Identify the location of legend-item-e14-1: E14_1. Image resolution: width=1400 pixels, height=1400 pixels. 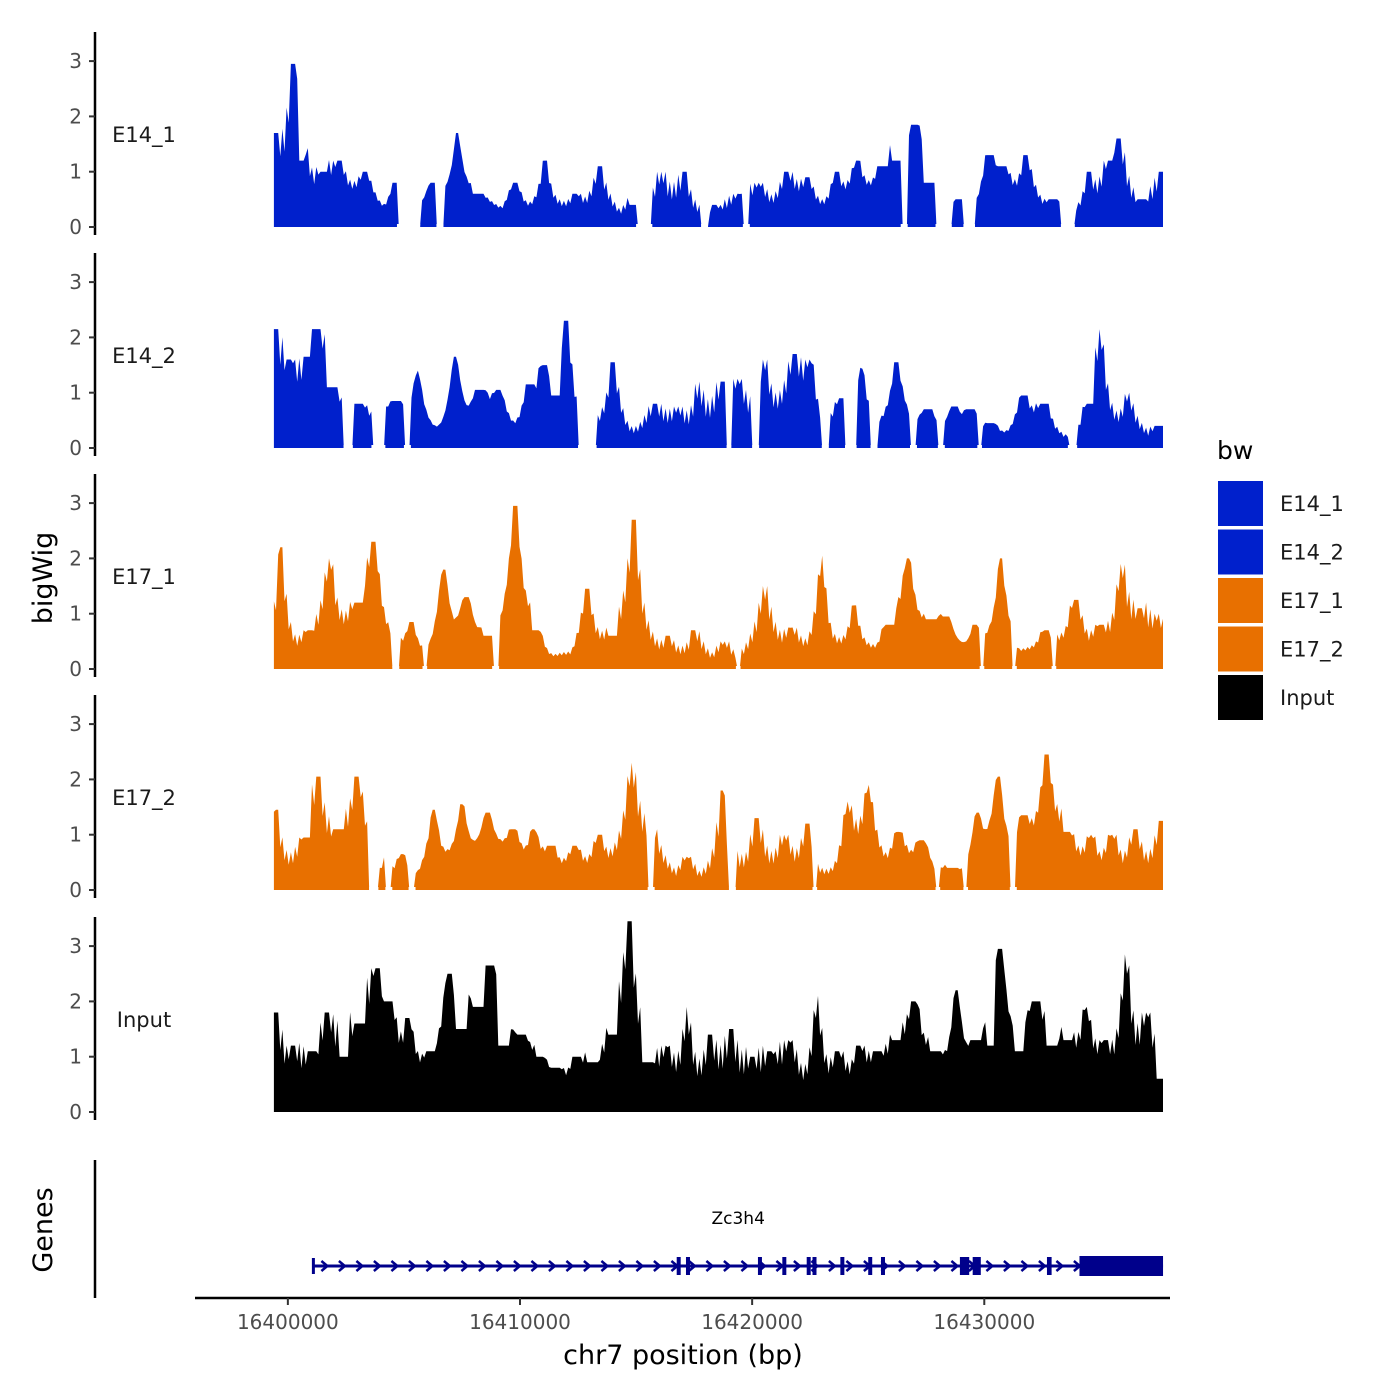
(1281, 503).